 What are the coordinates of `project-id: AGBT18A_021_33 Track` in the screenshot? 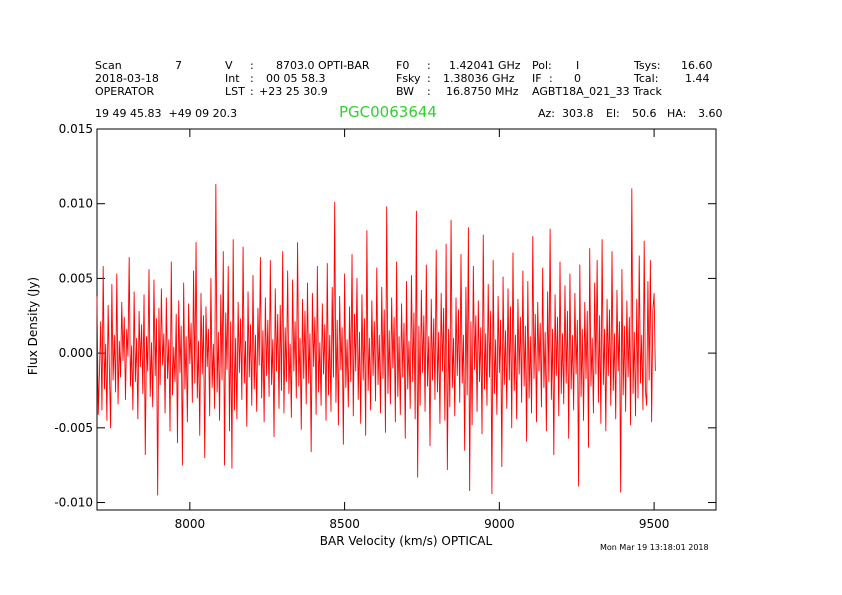 It's located at (597, 91).